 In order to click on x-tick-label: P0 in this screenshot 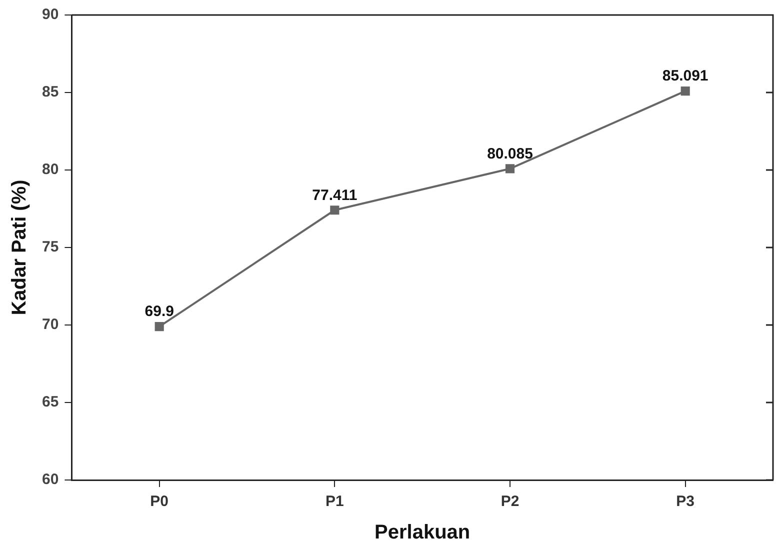, I will do `click(159, 501)`.